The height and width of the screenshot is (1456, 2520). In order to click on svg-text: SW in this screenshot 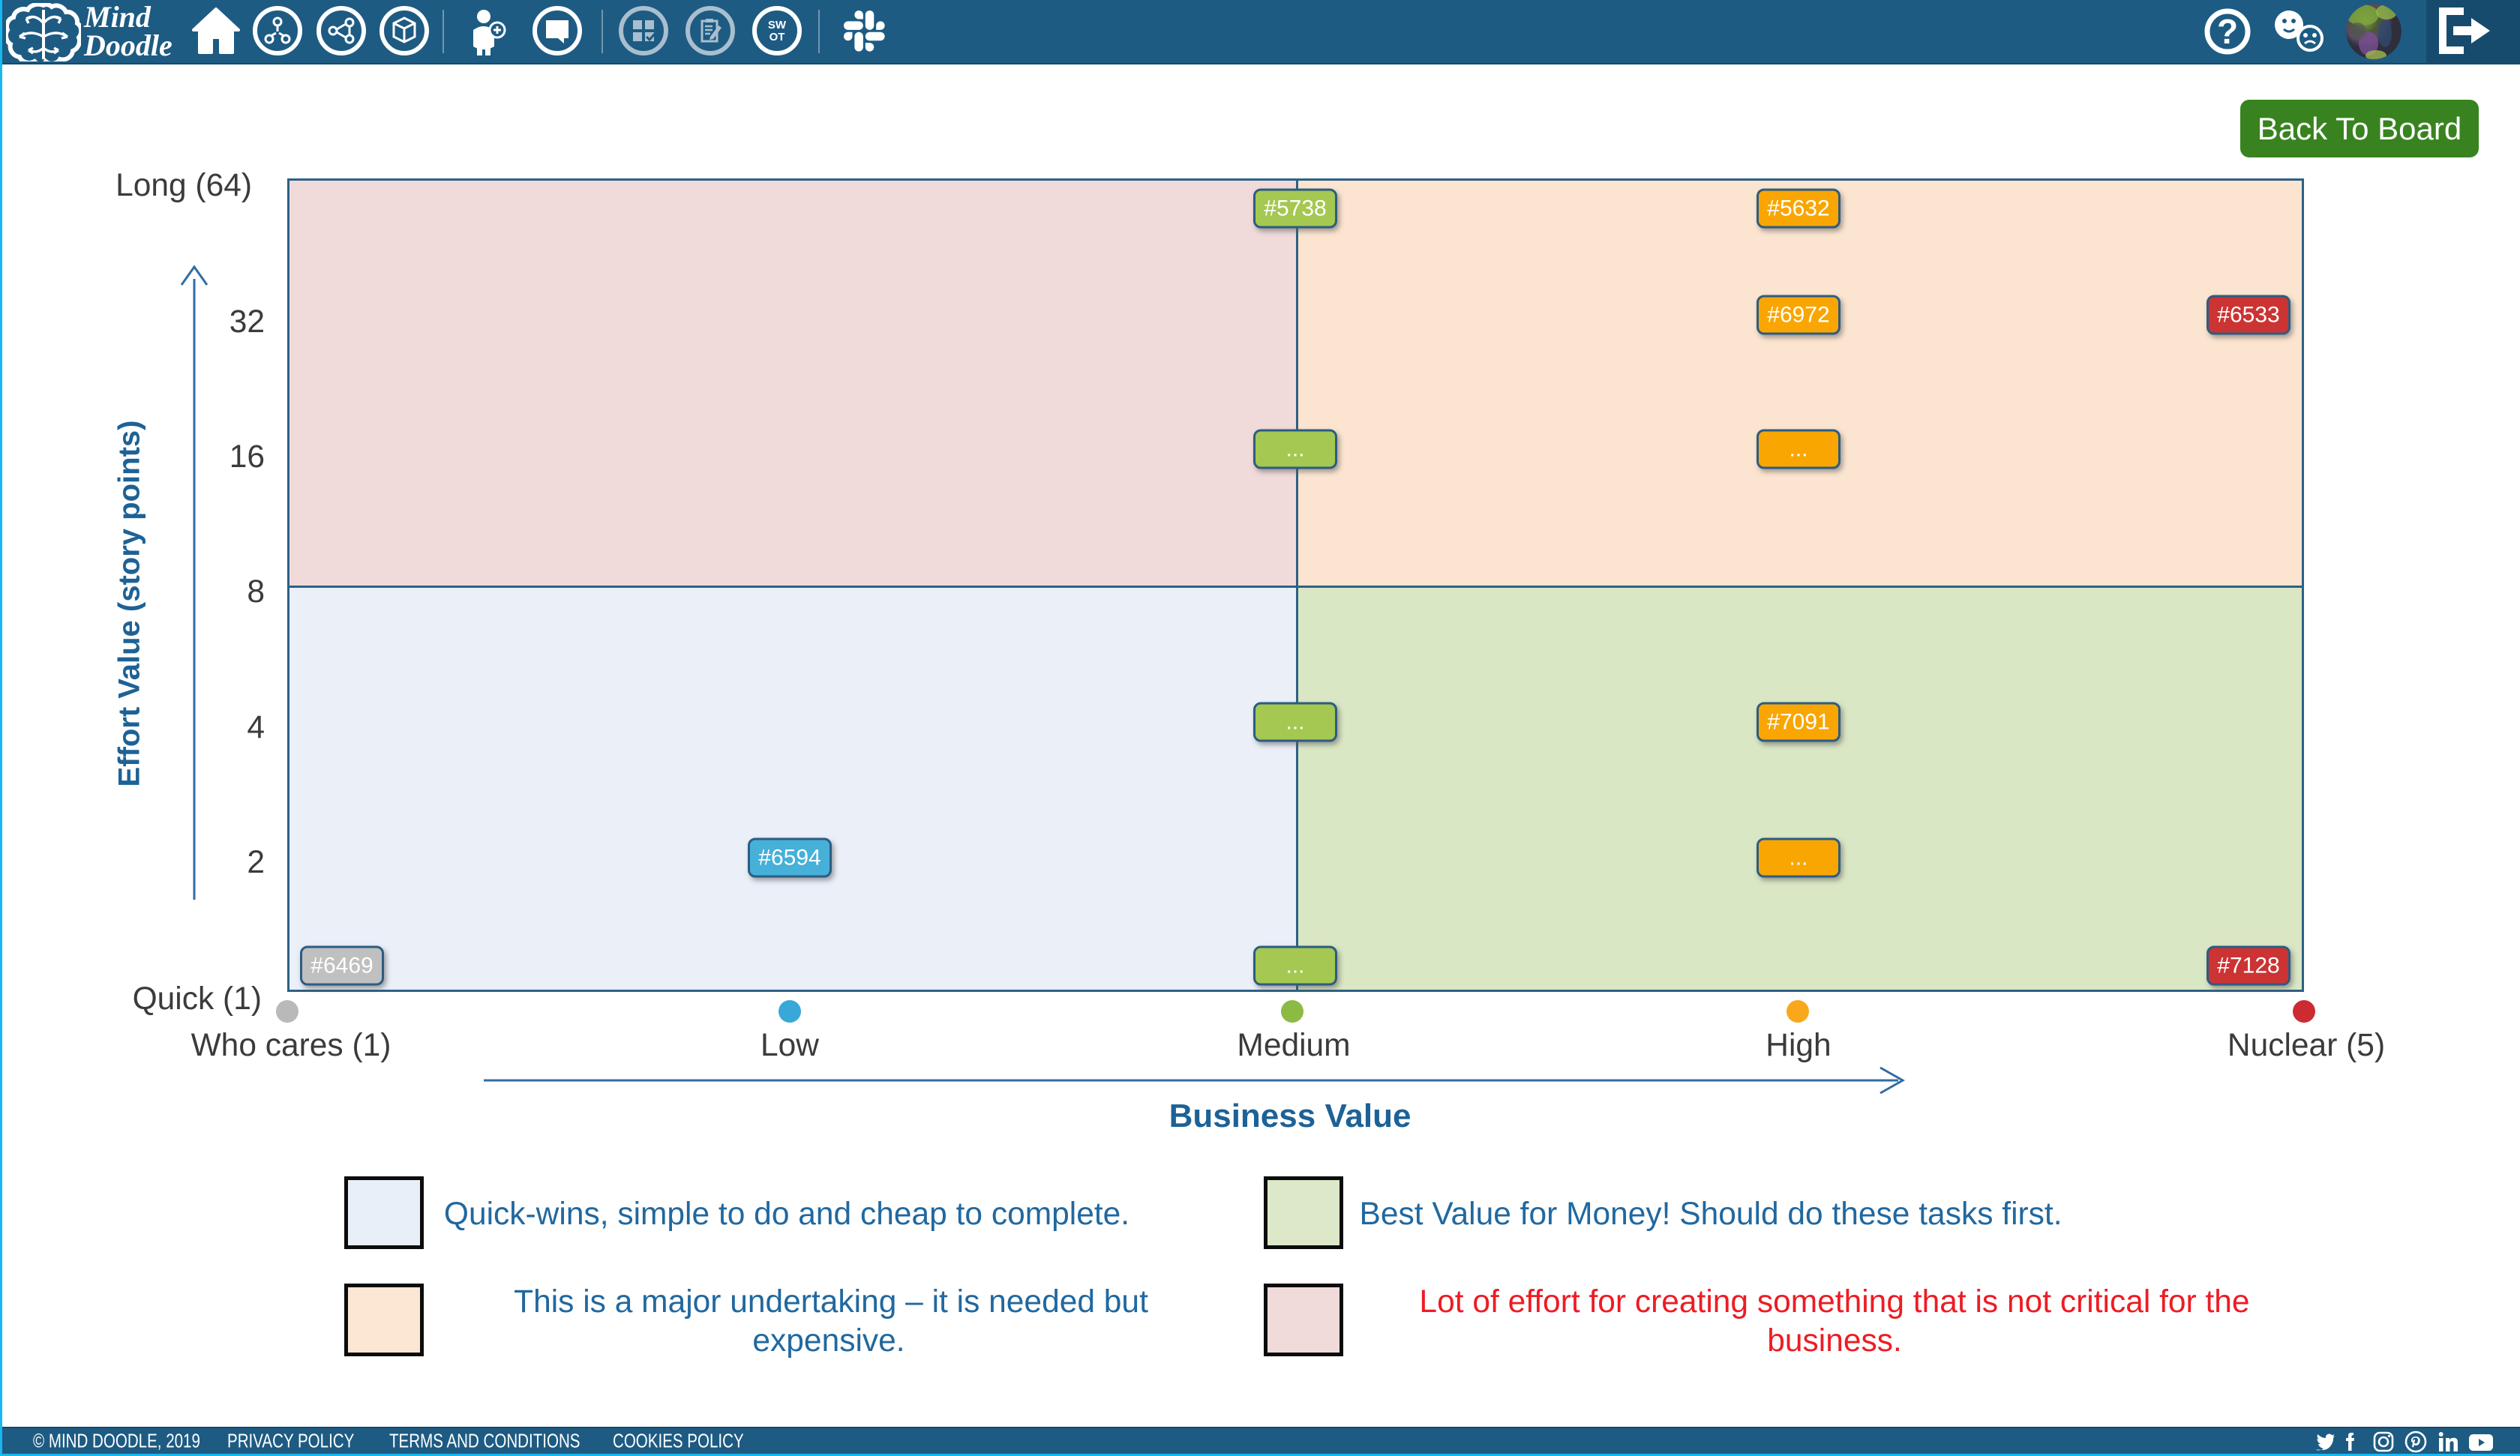, I will do `click(777, 25)`.